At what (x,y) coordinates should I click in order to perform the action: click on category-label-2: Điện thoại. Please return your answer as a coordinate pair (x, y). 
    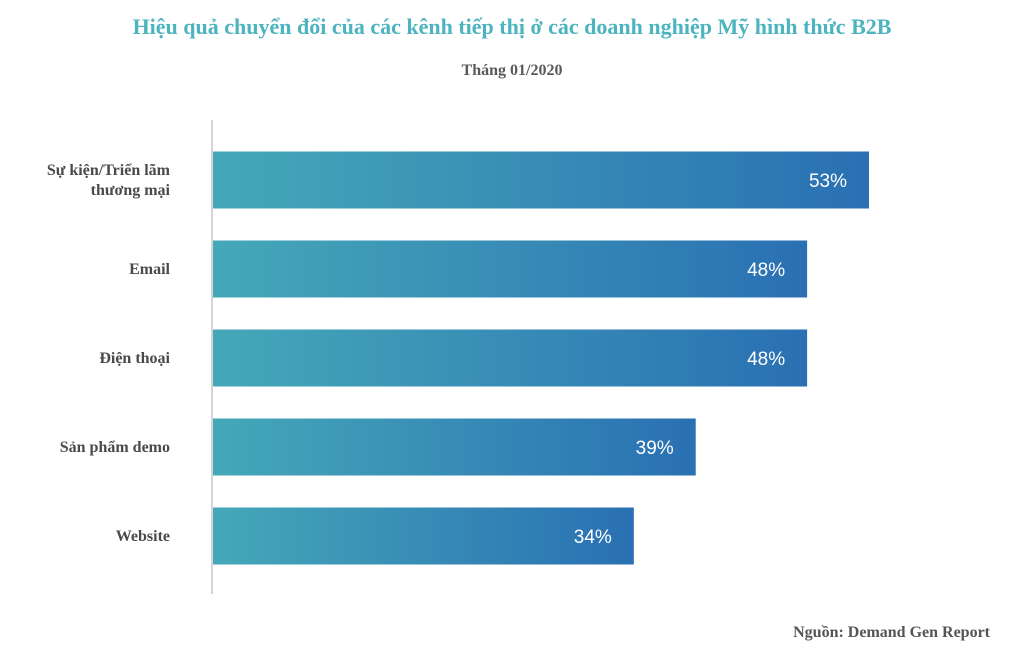
    Looking at the image, I should click on (134, 358).